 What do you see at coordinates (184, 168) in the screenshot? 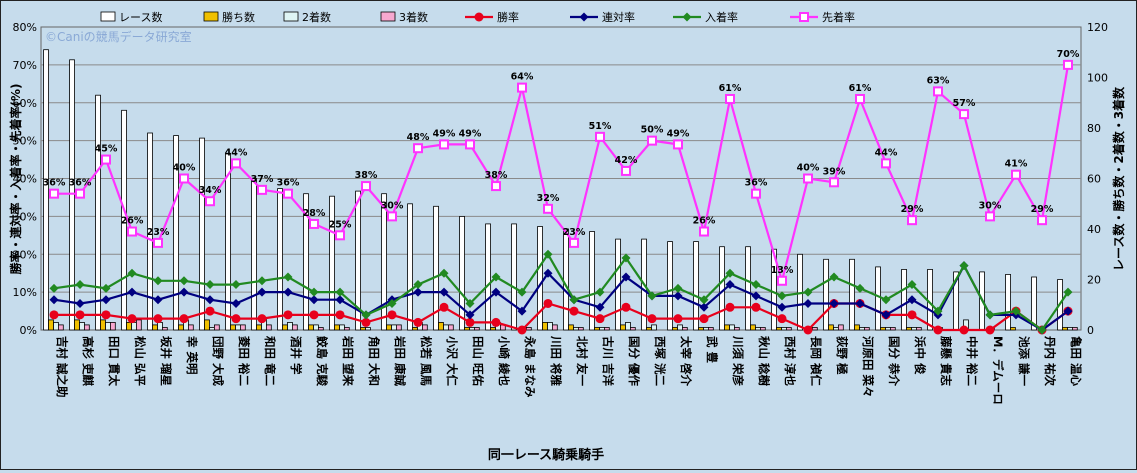
I see `data-label: 40%` at bounding box center [184, 168].